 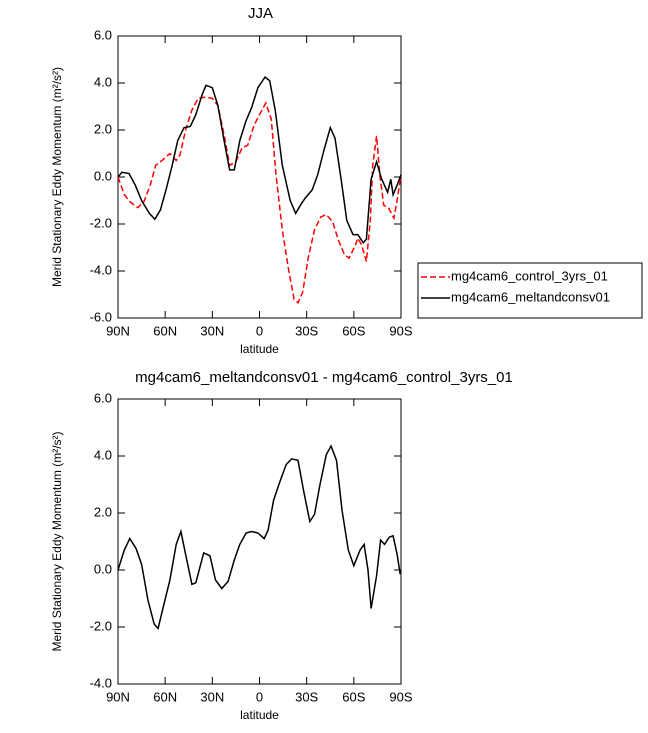 What do you see at coordinates (529, 275) in the screenshot?
I see `legend-label: mg4cam6_control_3yrs_01` at bounding box center [529, 275].